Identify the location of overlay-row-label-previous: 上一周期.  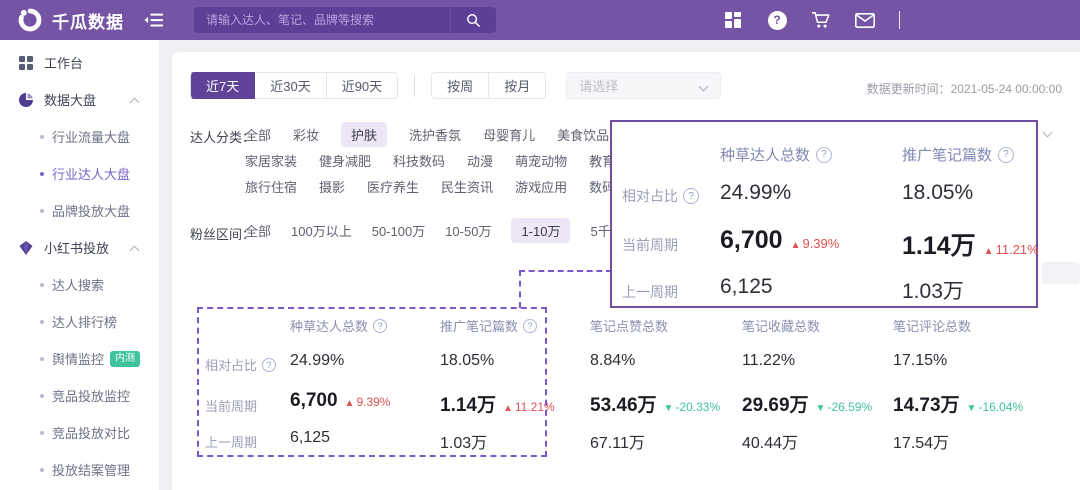
(650, 292).